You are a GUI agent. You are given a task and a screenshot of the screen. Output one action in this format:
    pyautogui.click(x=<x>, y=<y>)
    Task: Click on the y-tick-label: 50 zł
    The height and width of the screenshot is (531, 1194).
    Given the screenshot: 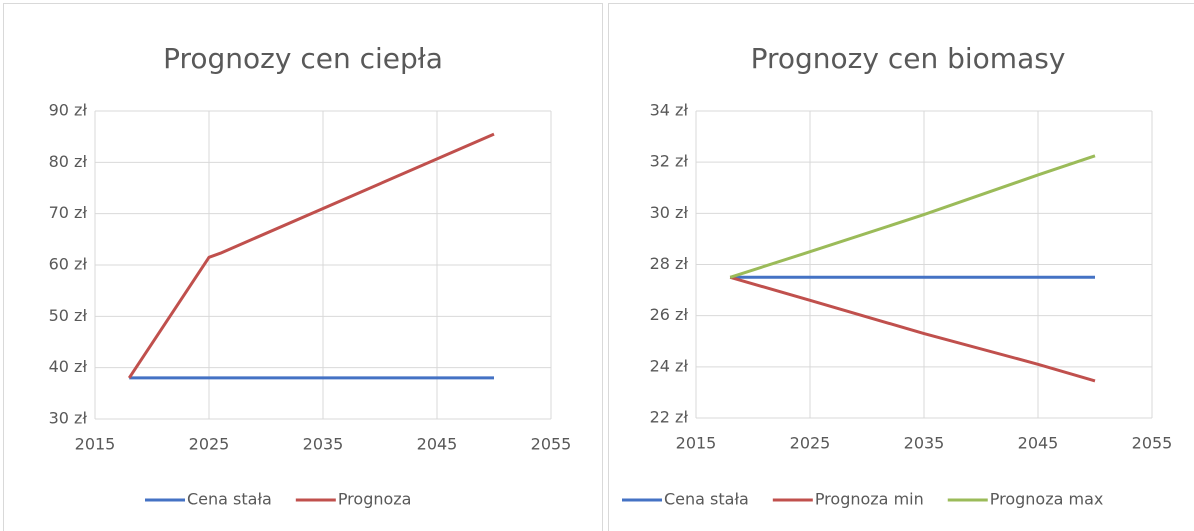 What is the action you would take?
    pyautogui.click(x=68, y=315)
    